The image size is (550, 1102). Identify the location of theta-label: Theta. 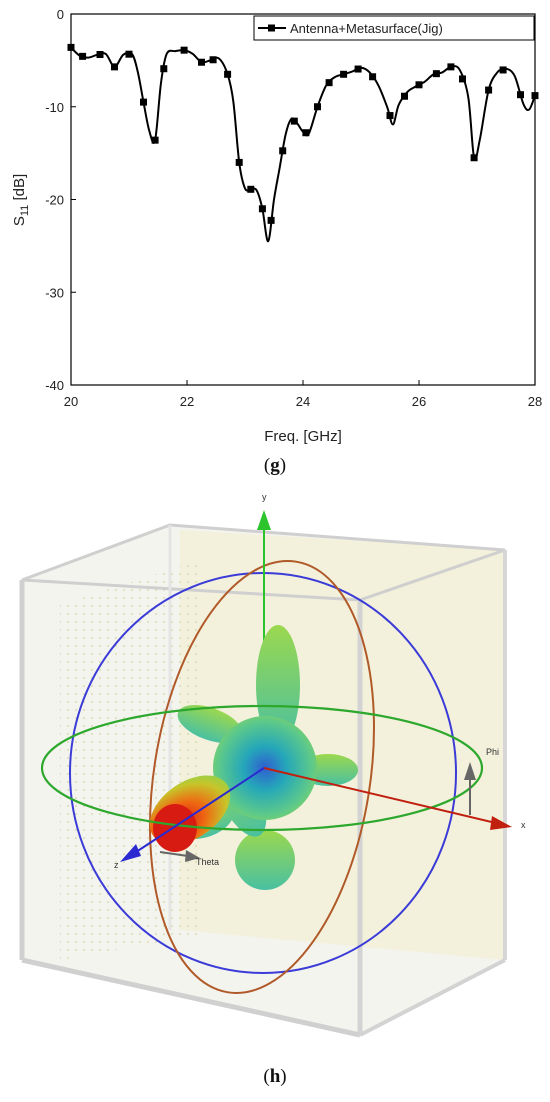
(207, 862).